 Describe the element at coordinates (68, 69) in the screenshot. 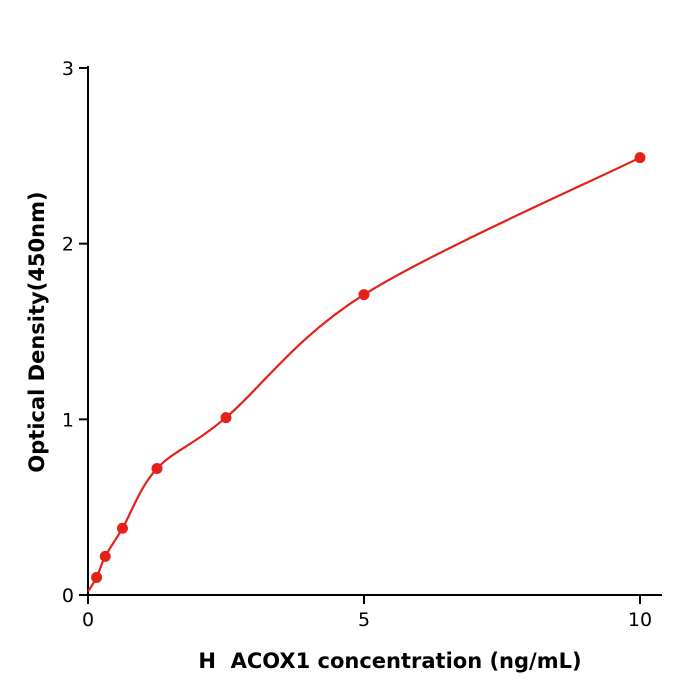

I see `y-tick-label: 3` at that location.